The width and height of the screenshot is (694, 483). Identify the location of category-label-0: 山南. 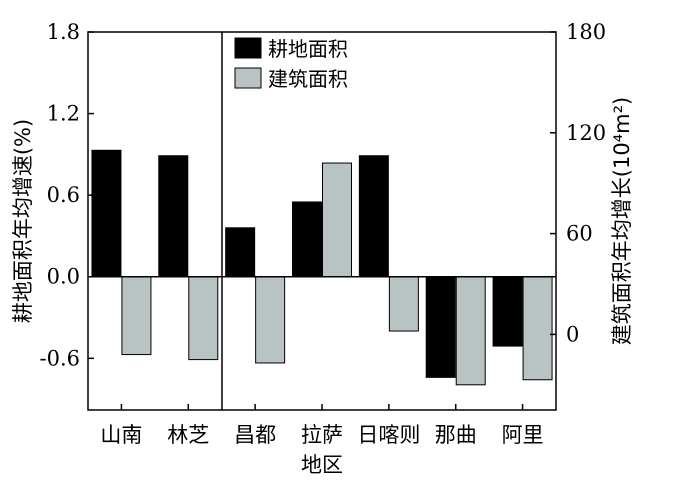
(121, 435).